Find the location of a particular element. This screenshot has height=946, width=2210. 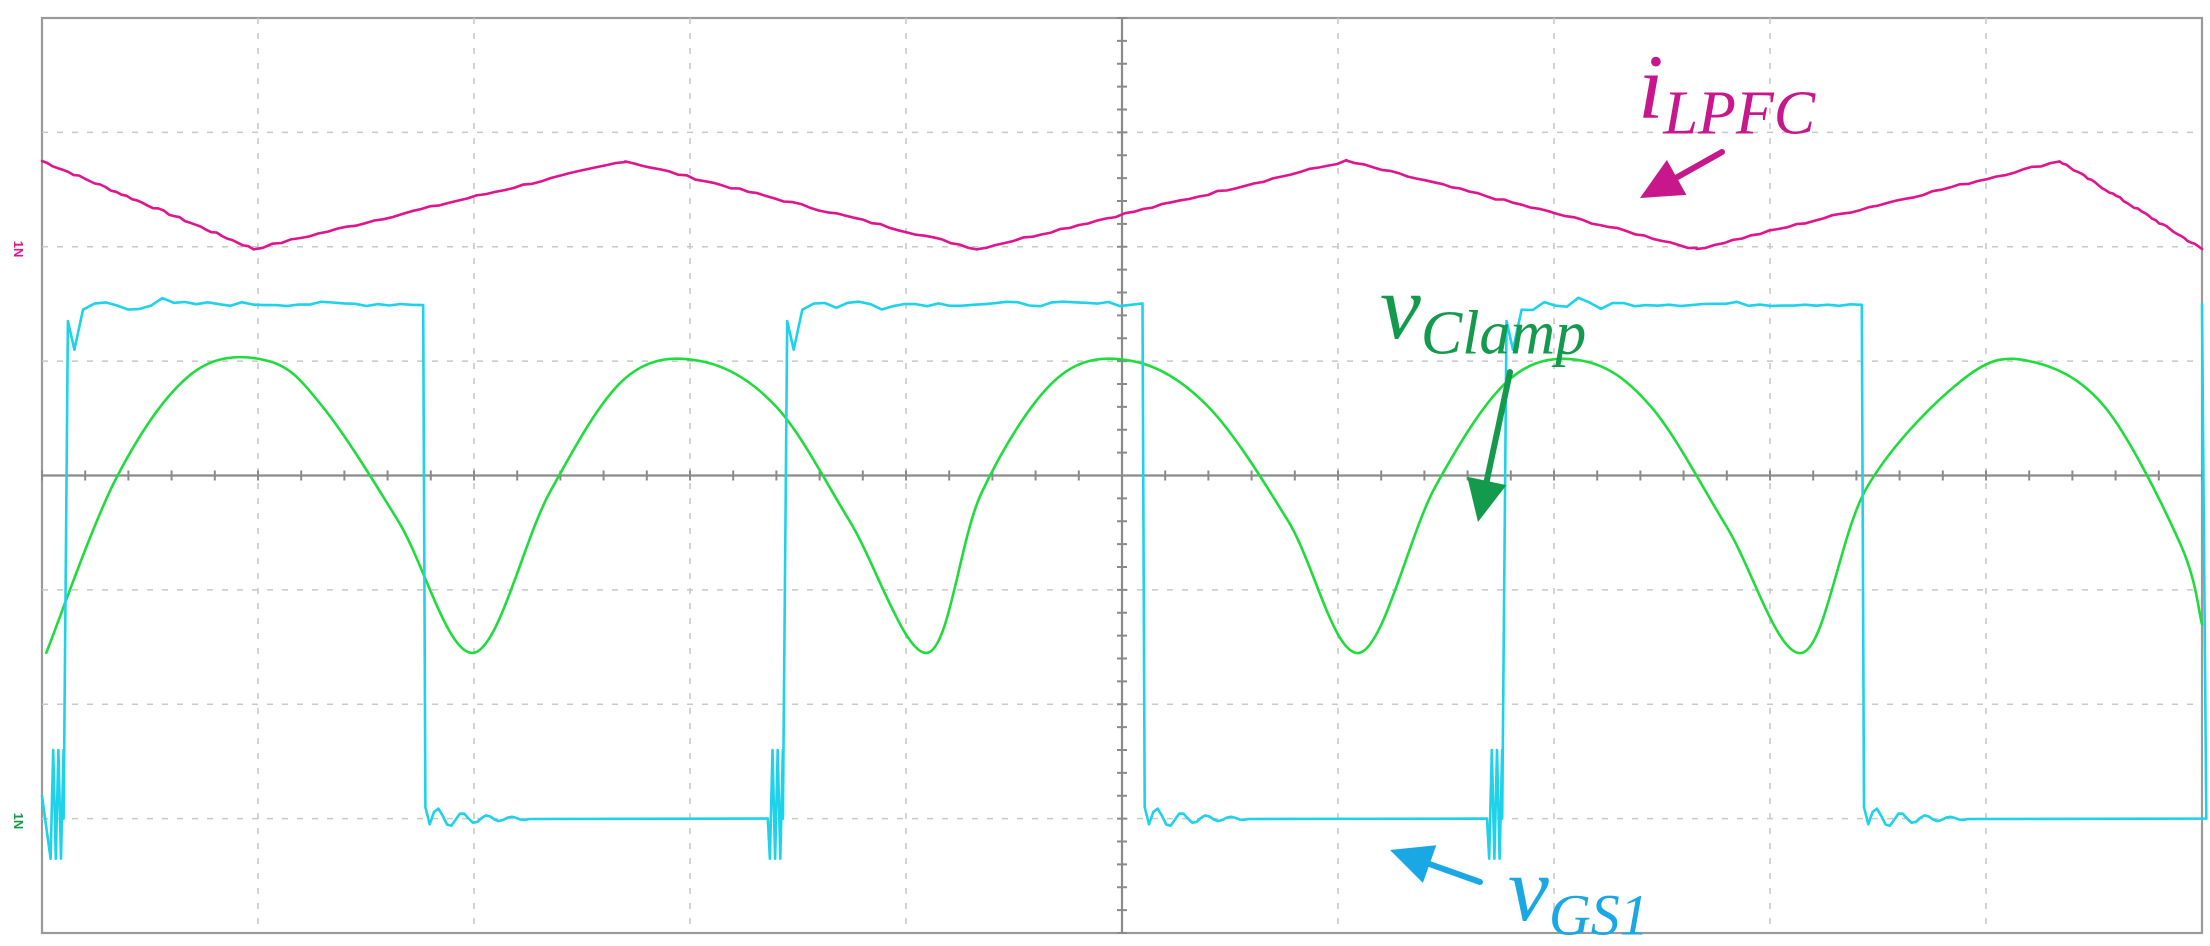

arrow-i-lpfc-shaft is located at coordinates (1699, 165).